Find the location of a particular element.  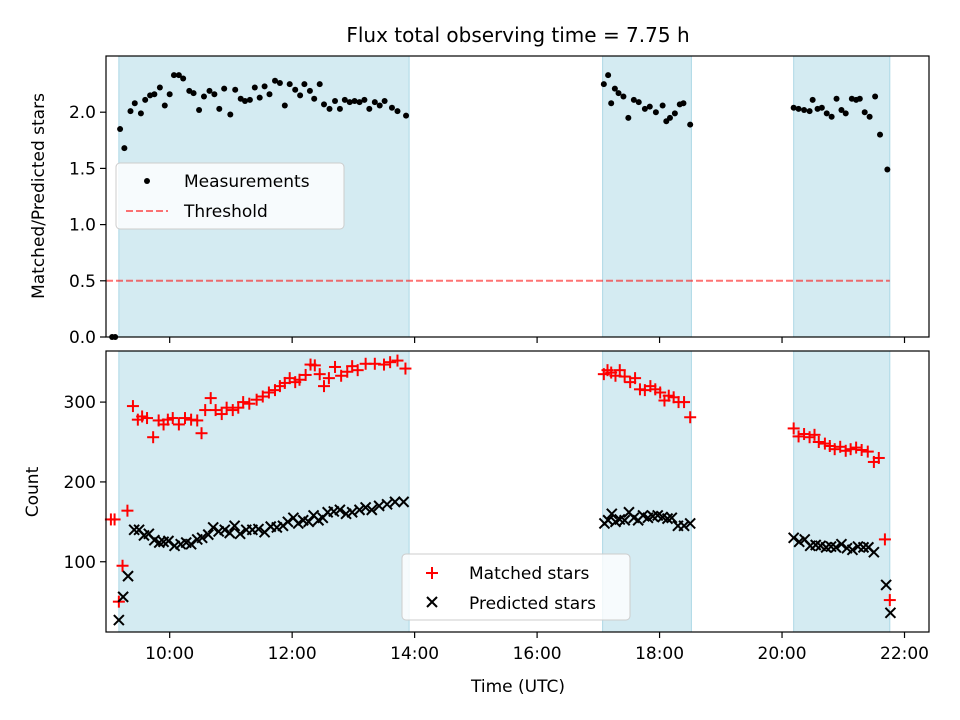

legend-label-matched: Matched stars is located at coordinates (529, 574).